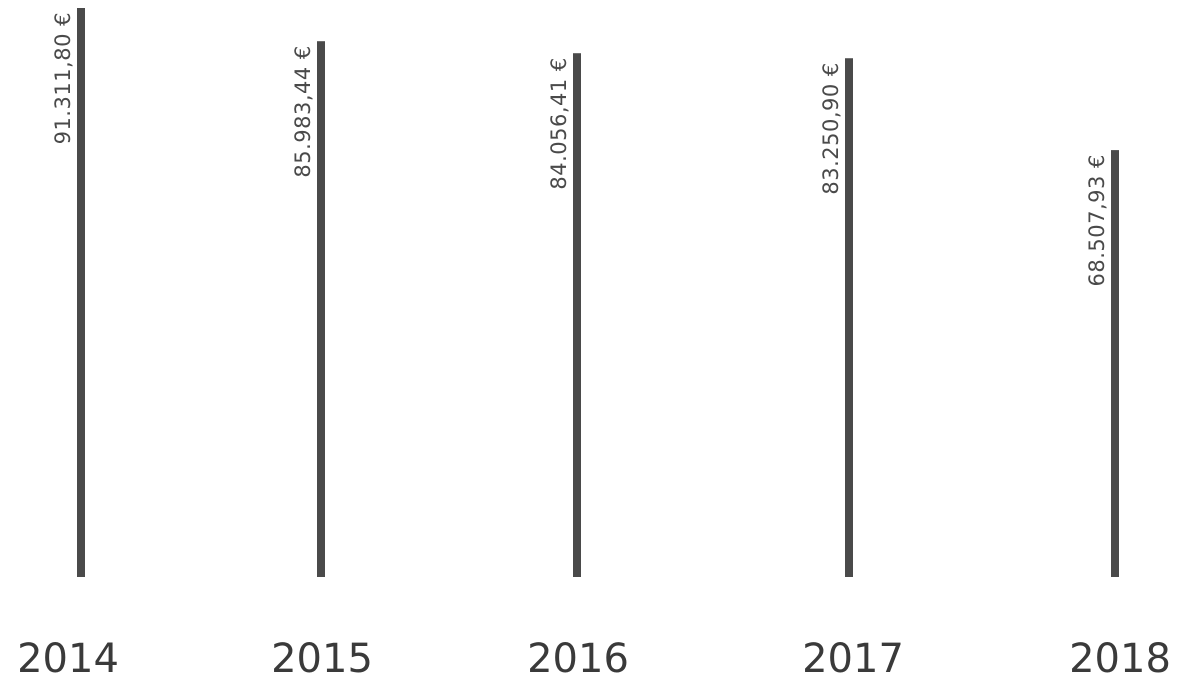  I want to click on bar-2014, so click(81, 292).